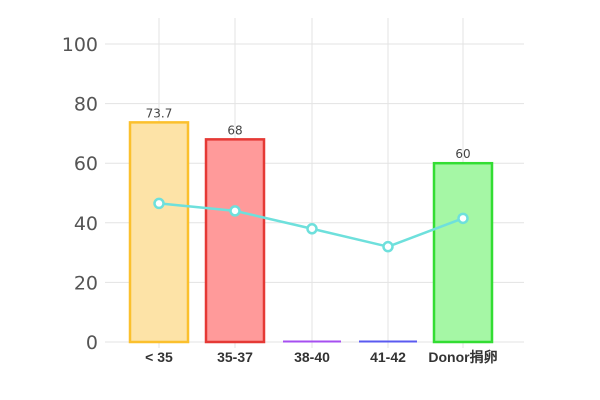  Describe the element at coordinates (92, 343) in the screenshot. I see `y-tick-label: 0` at that location.